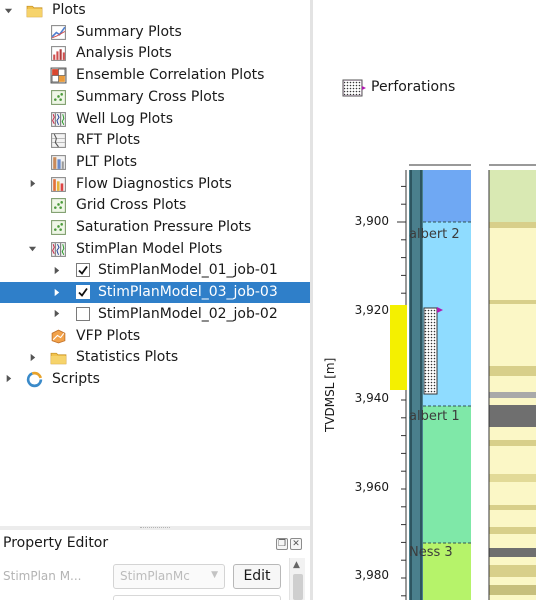 The width and height of the screenshot is (536, 600). I want to click on tree-item-plots: Plots, so click(155, 10).